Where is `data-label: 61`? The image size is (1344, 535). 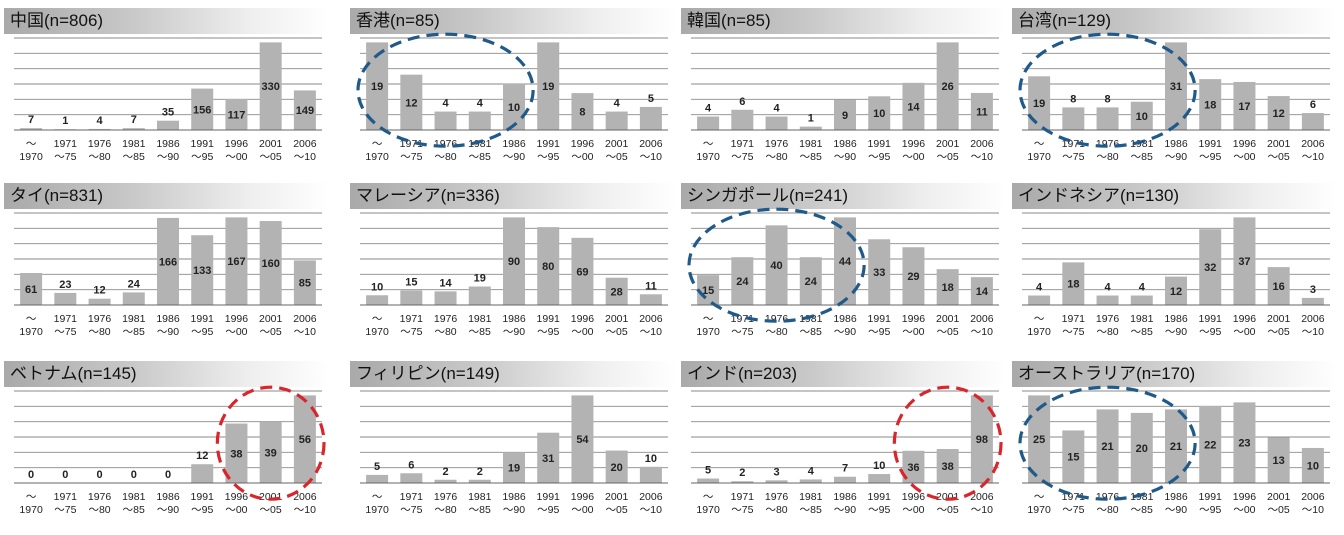
data-label: 61 is located at coordinates (31, 290).